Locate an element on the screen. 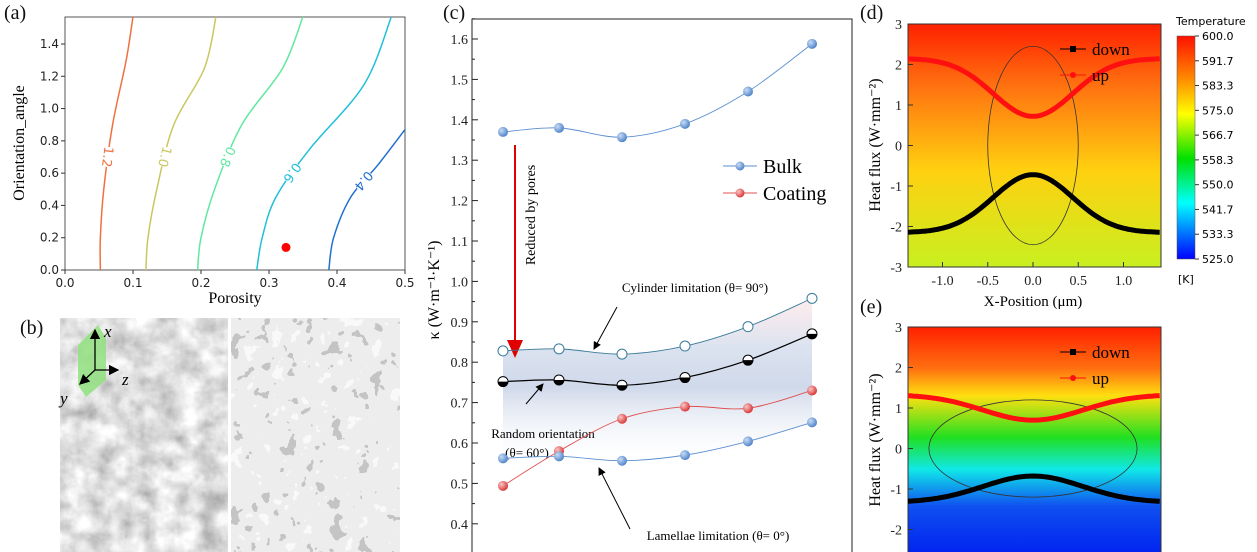  heatflux-chart-e: Heat flux (W·mm⁻²) down up -2 -1 0 1 2 3 is located at coordinates (1014, 436).